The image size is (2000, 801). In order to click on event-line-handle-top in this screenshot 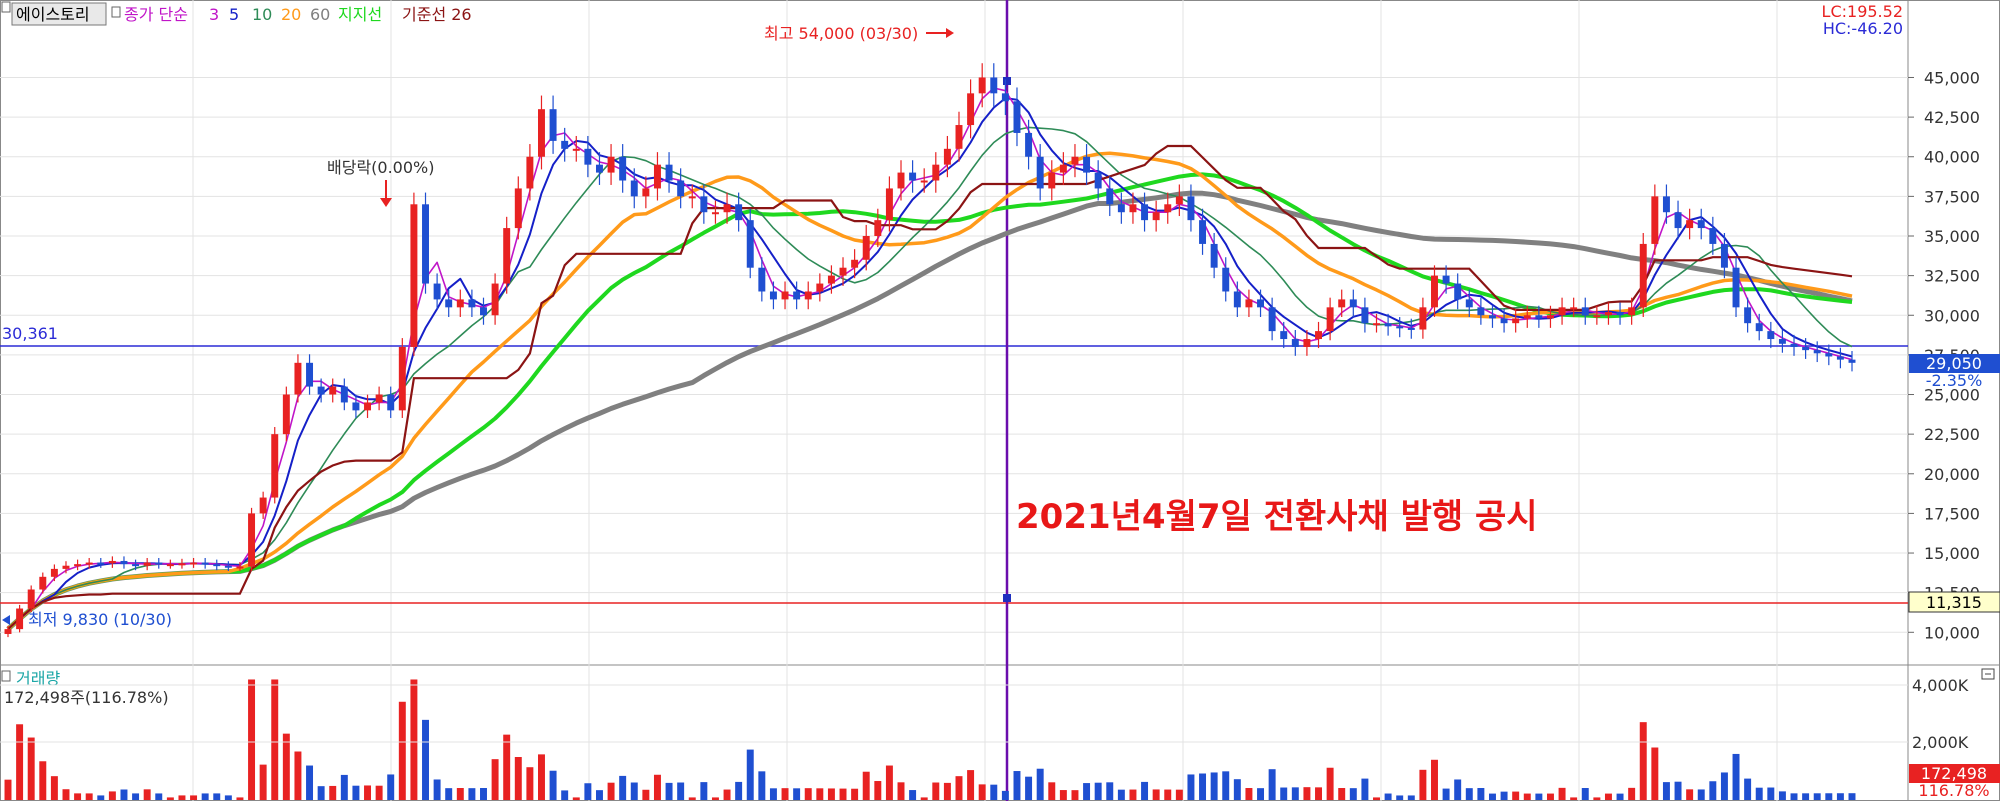, I will do `click(1007, 81)`.